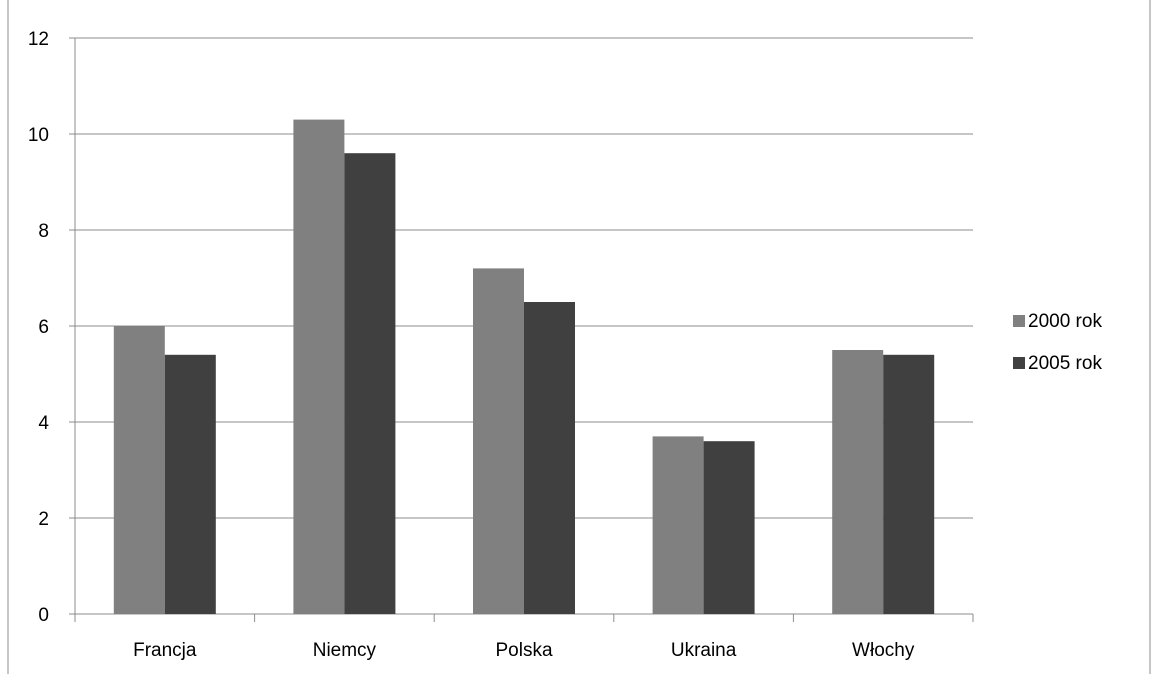  What do you see at coordinates (1065, 321) in the screenshot?
I see `legend-label: 2000 rok` at bounding box center [1065, 321].